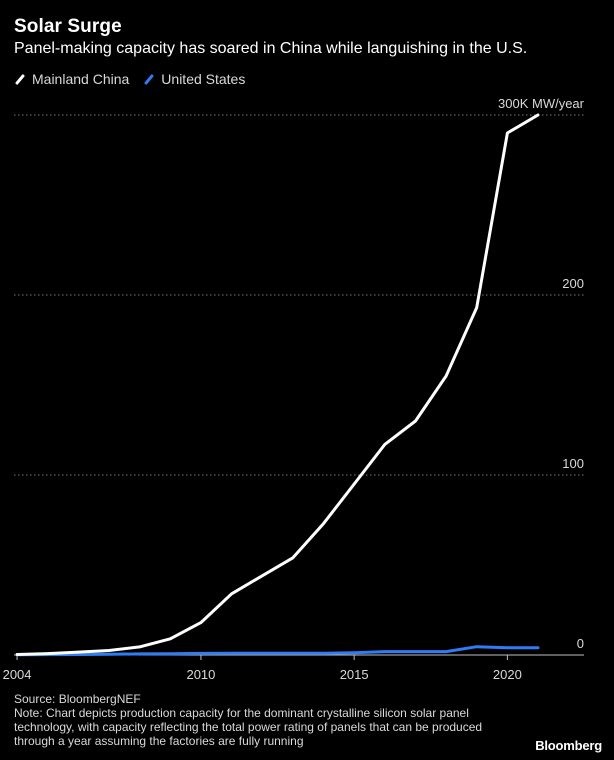  I want to click on x-tick-label: 2010, so click(200, 674).